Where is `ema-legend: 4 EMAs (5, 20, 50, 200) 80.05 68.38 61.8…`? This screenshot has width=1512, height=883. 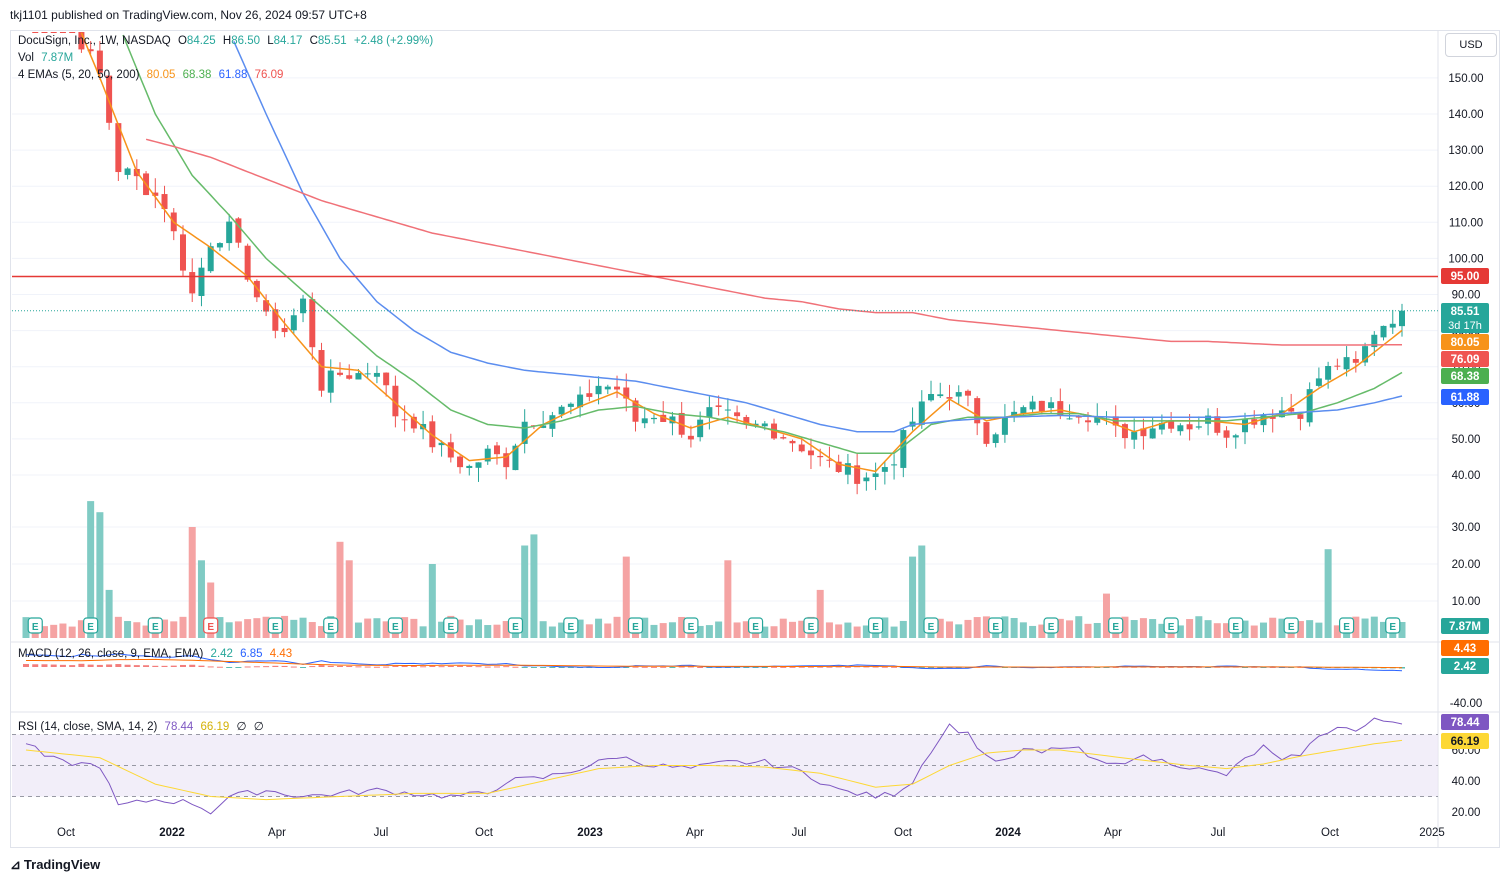
ema-legend: 4 EMAs (5, 20, 50, 200) 80.05 68.38 61.8… is located at coordinates (152, 75).